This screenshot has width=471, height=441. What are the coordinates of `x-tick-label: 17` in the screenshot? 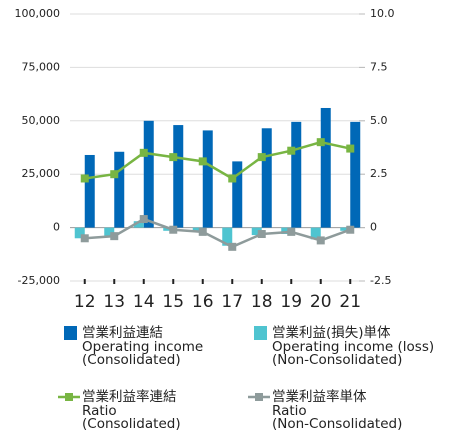 It's located at (232, 302).